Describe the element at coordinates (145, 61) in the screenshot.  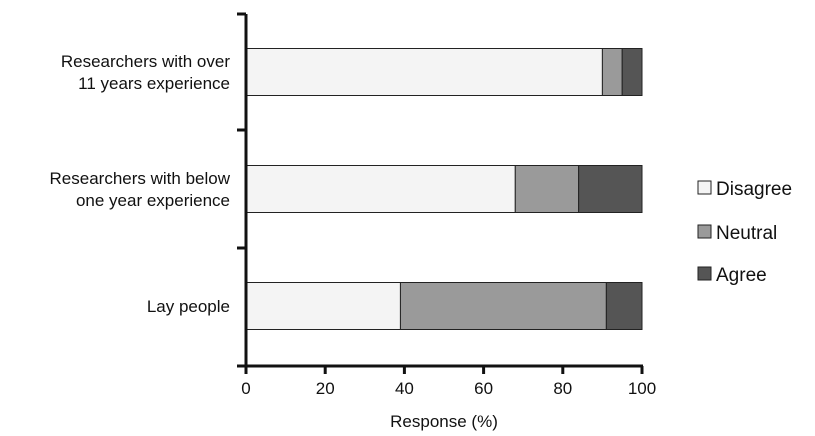
I see `category-label: Researchers with over` at that location.